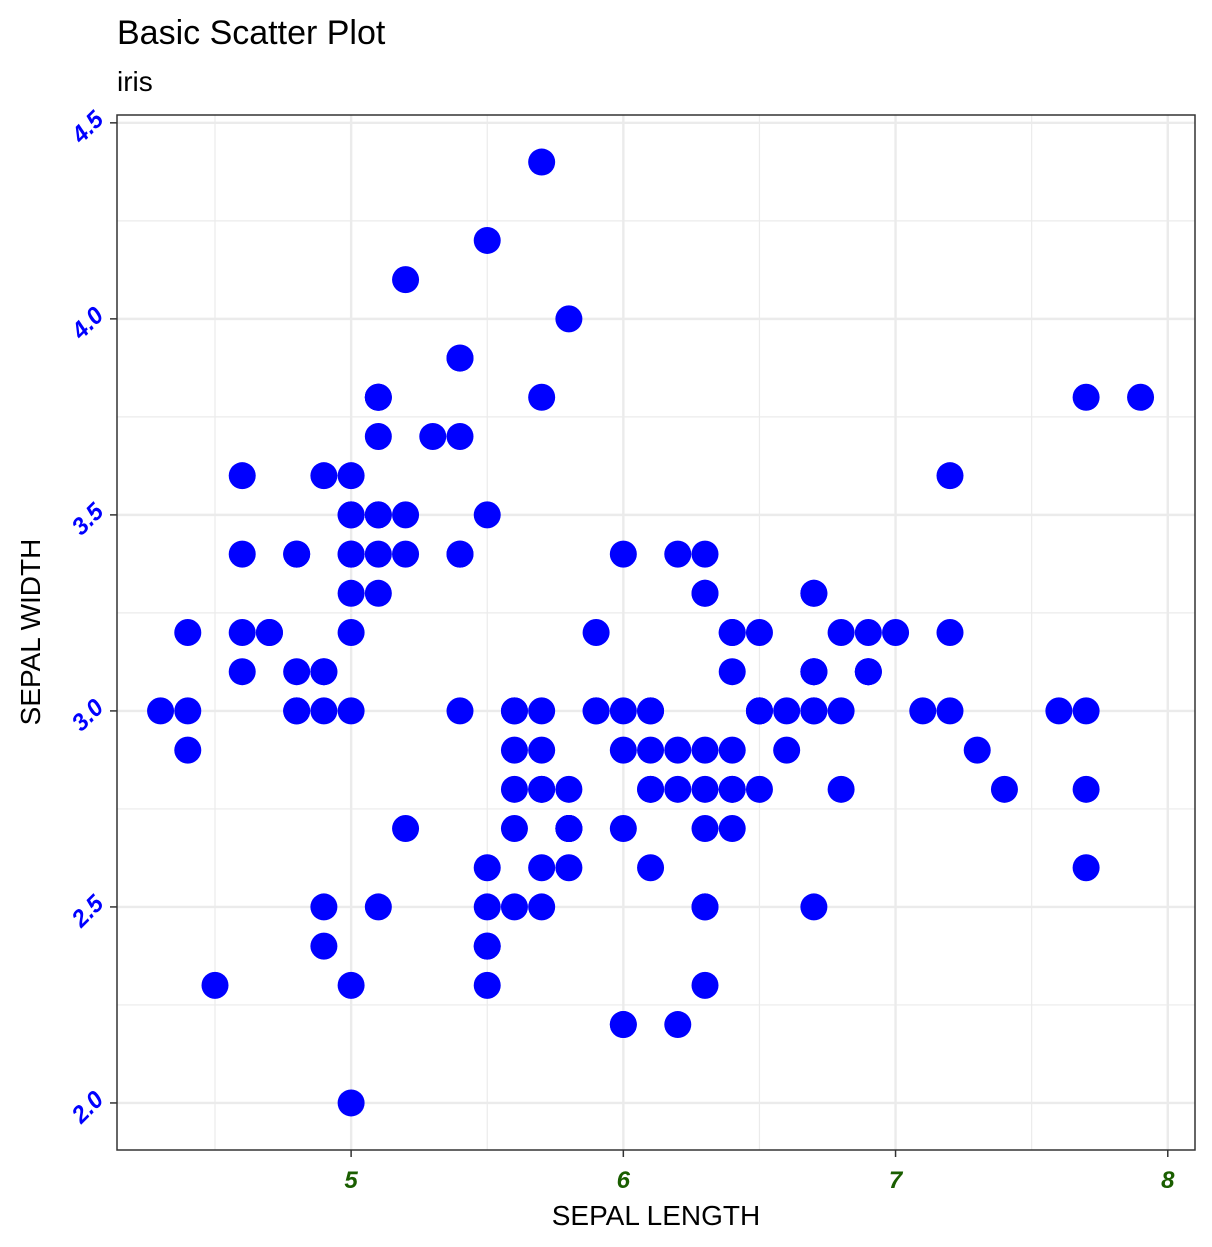 The width and height of the screenshot is (1212, 1247). I want to click on x-axis-ticks: 5 6 7 8, so click(759, 1172).